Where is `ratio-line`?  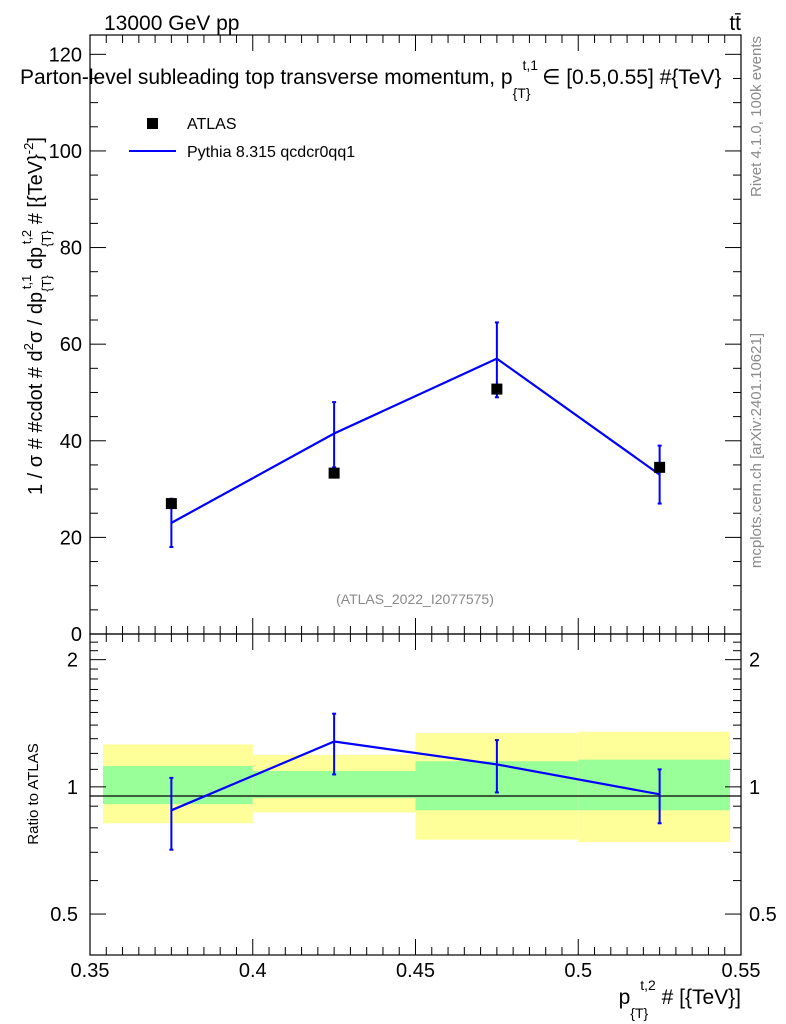
ratio-line is located at coordinates (415, 776).